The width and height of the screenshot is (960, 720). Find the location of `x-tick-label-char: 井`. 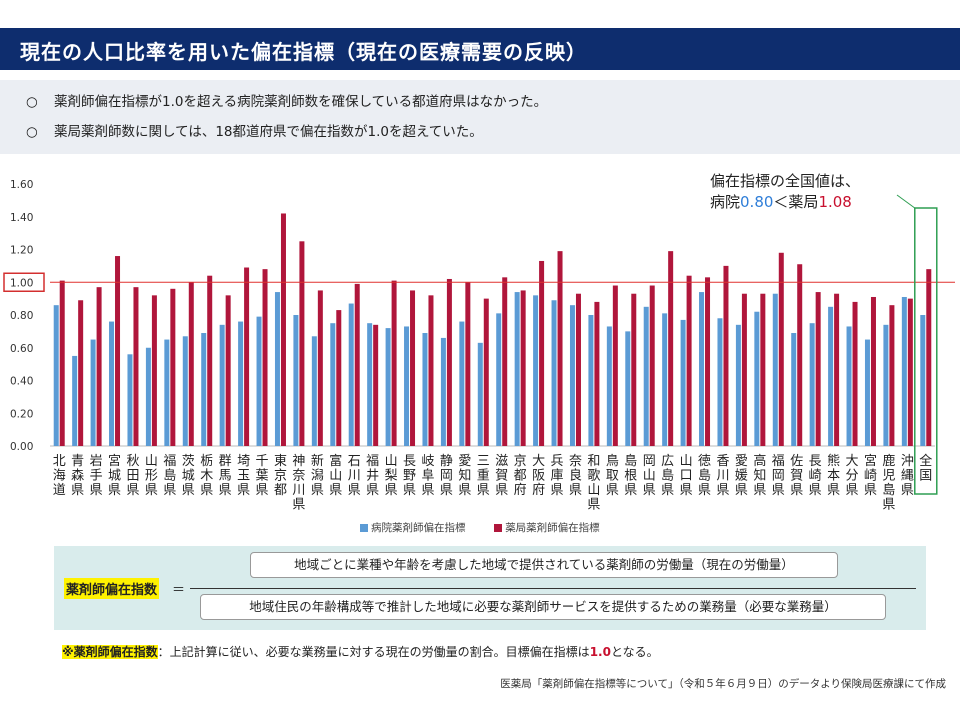

x-tick-label-char: 井 is located at coordinates (372, 476).